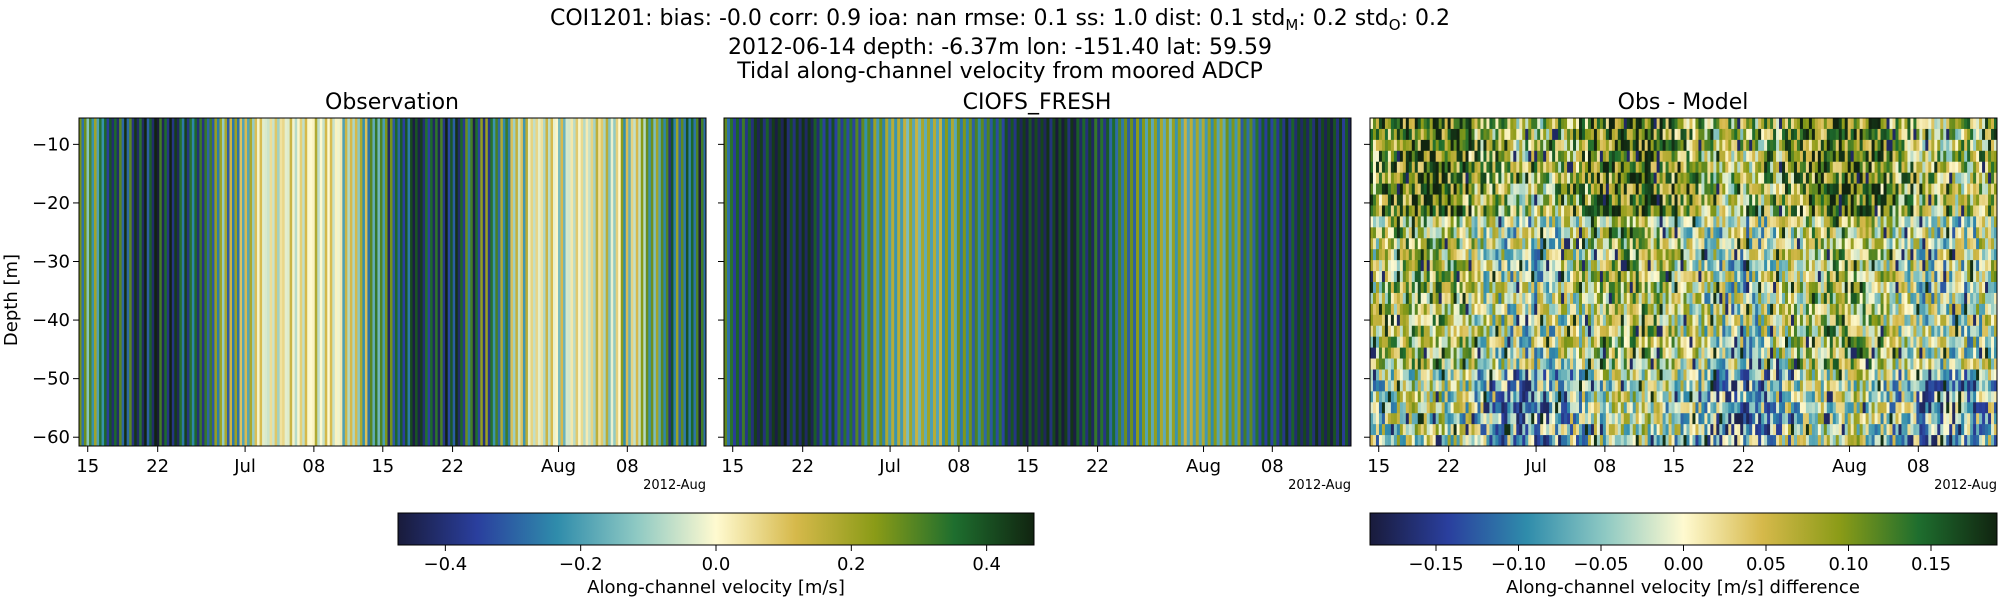  I want to click on colorbar-ticks: −0.4 −0.2 0.0 0.2 0.4, so click(712, 560).